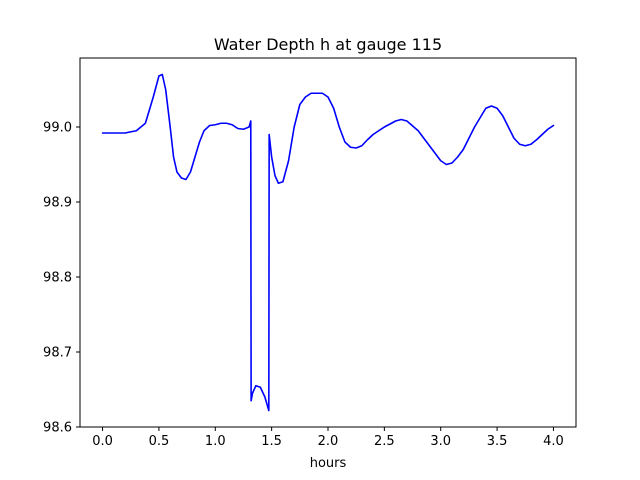 This screenshot has height=480, width=640. I want to click on x-tick-label: 3.0, so click(440, 441).